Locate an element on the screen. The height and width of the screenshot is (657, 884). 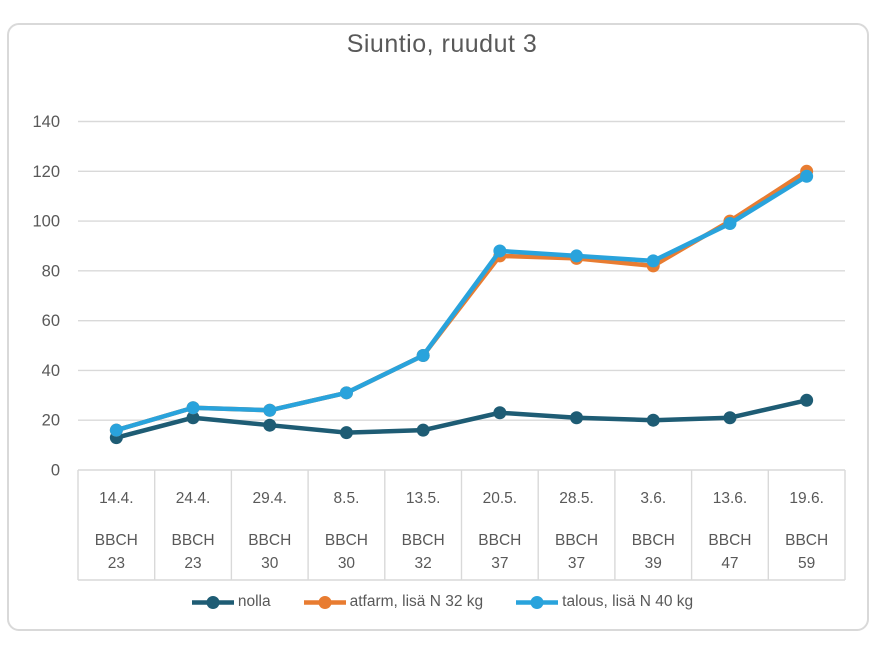
y-tick-label: 100 is located at coordinates (46, 222).